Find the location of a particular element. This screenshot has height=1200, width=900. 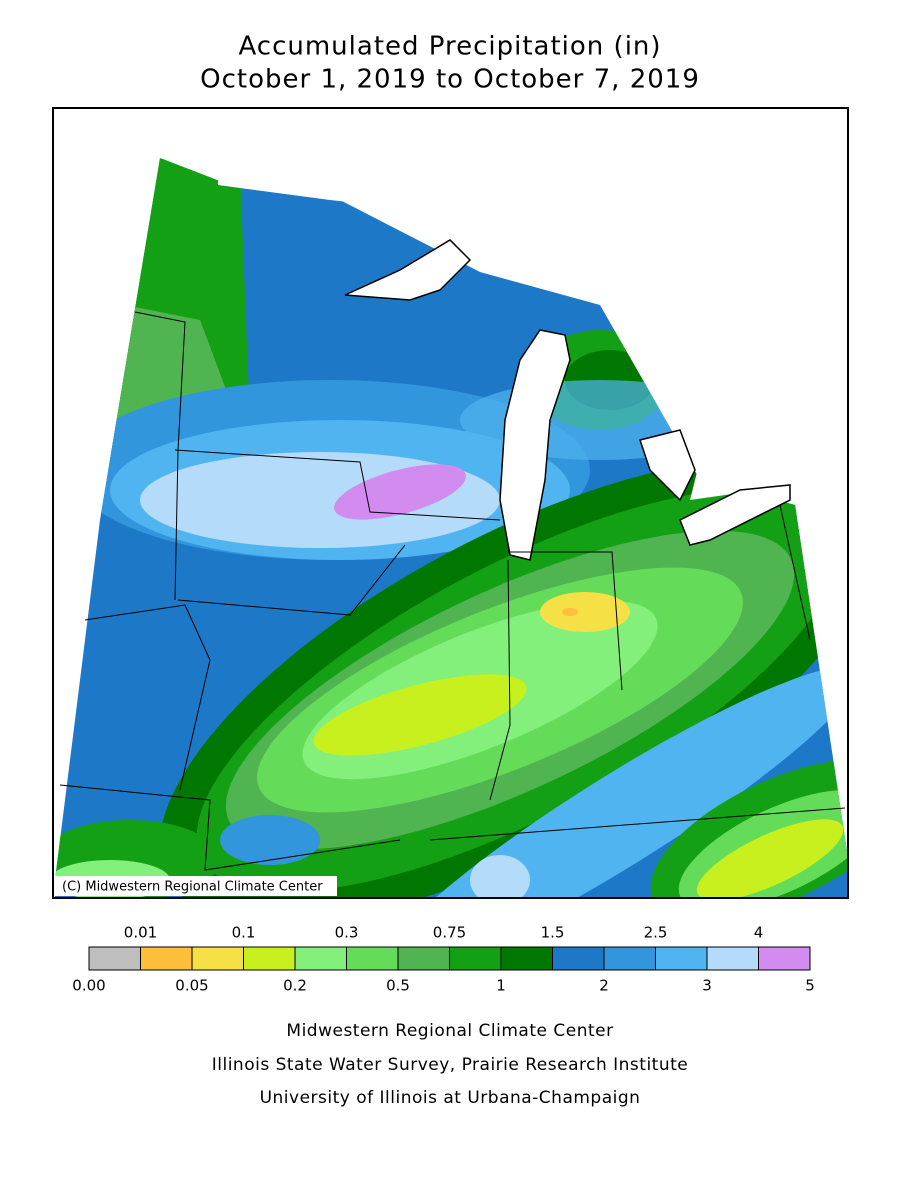

legend-label: 0.00 is located at coordinates (88, 986).